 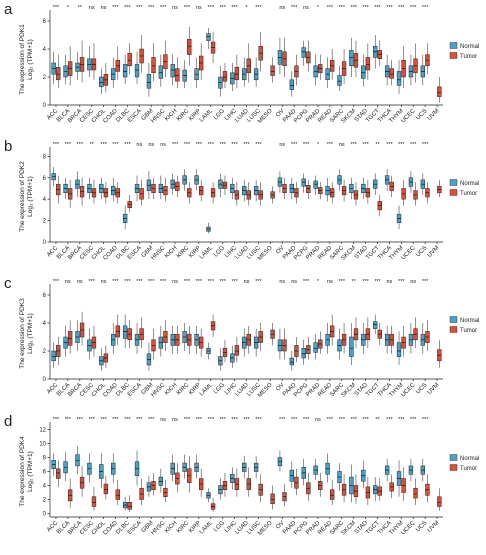 I want to click on legend-label: Tumor, so click(x=468, y=194).